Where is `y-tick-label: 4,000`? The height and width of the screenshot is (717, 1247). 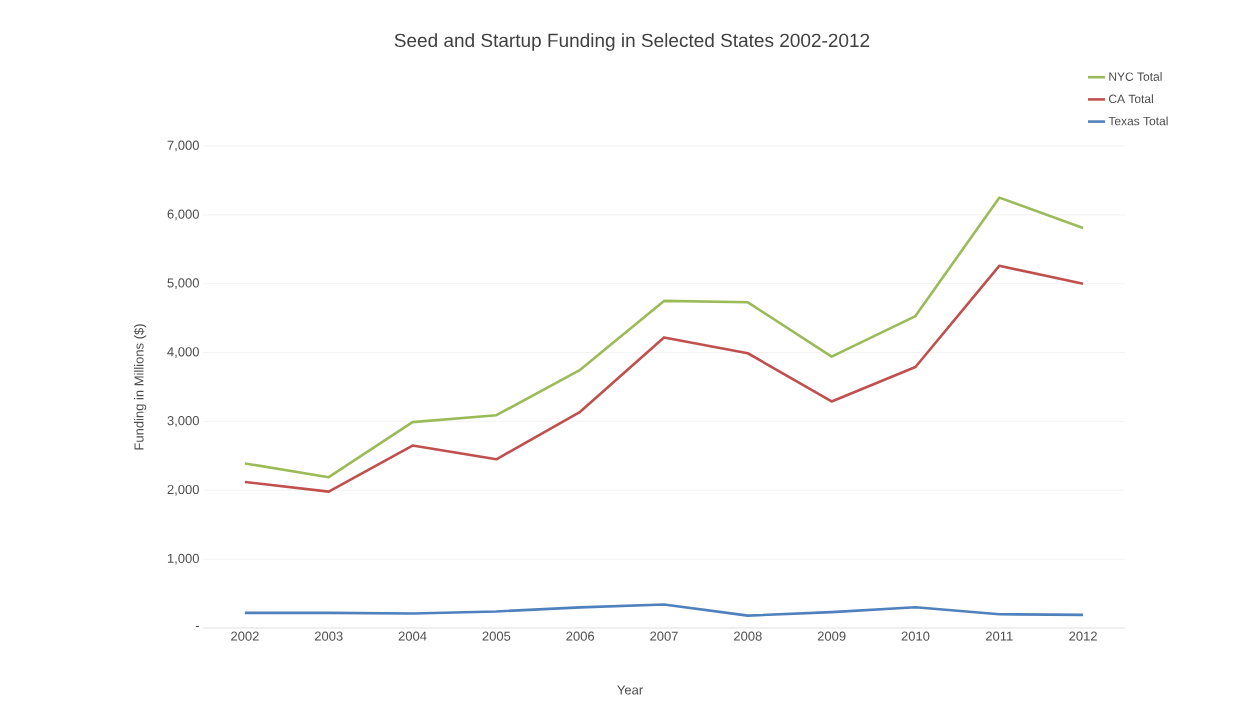
y-tick-label: 4,000 is located at coordinates (183, 352).